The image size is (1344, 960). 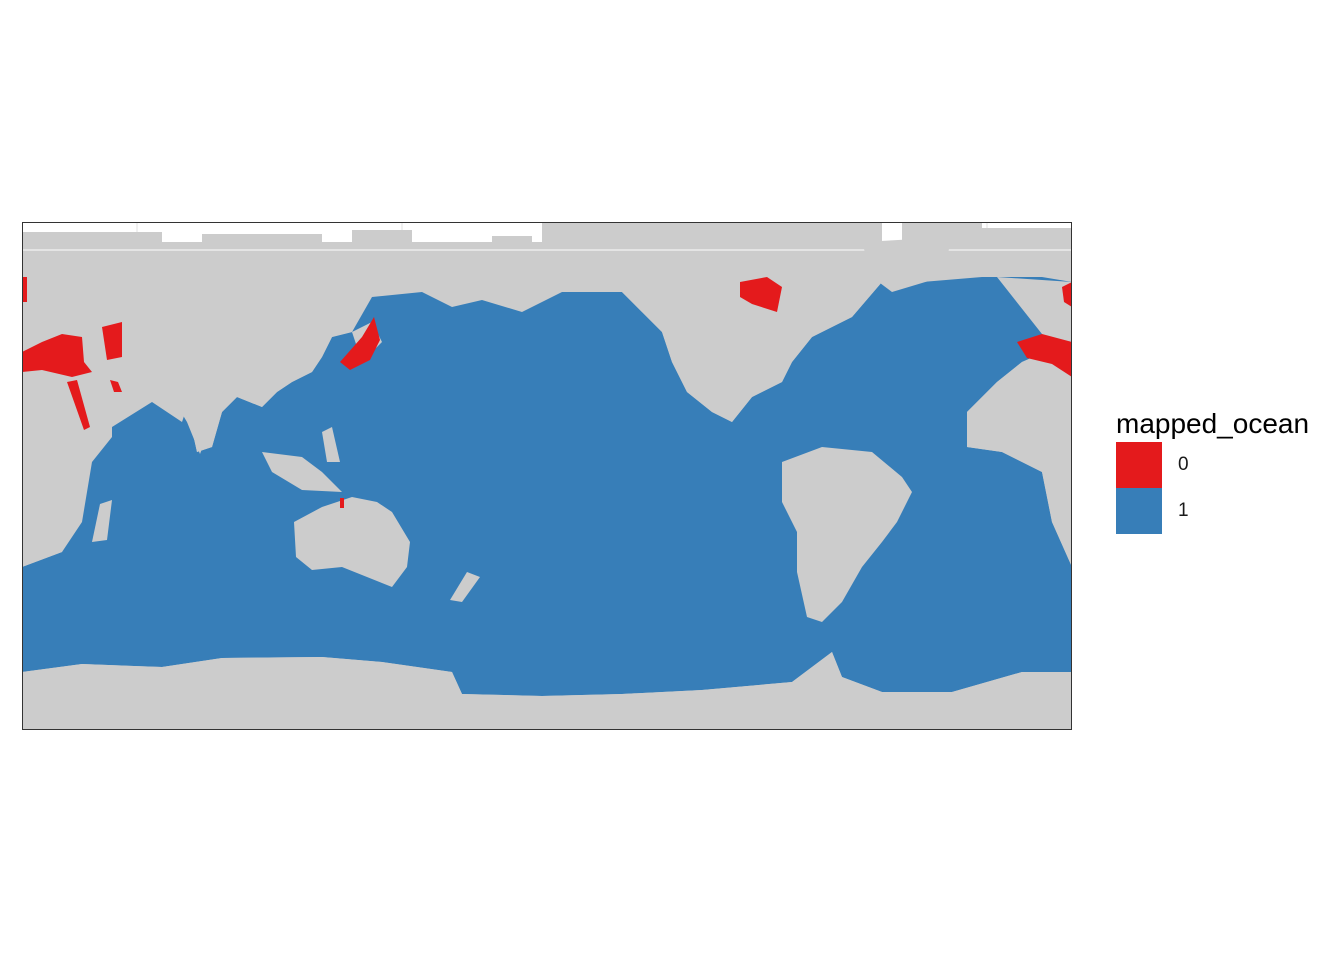 I want to click on legend-item-1: 1, so click(x=1212, y=511).